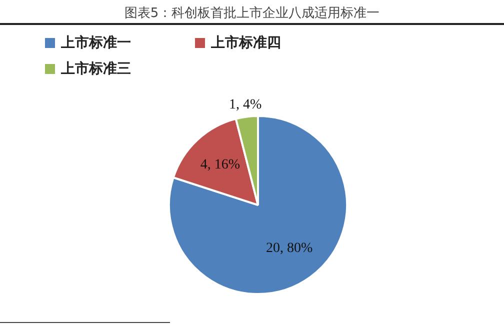 This screenshot has height=330, width=504. What do you see at coordinates (246, 43) in the screenshot?
I see `legend-label: 上市标准四` at bounding box center [246, 43].